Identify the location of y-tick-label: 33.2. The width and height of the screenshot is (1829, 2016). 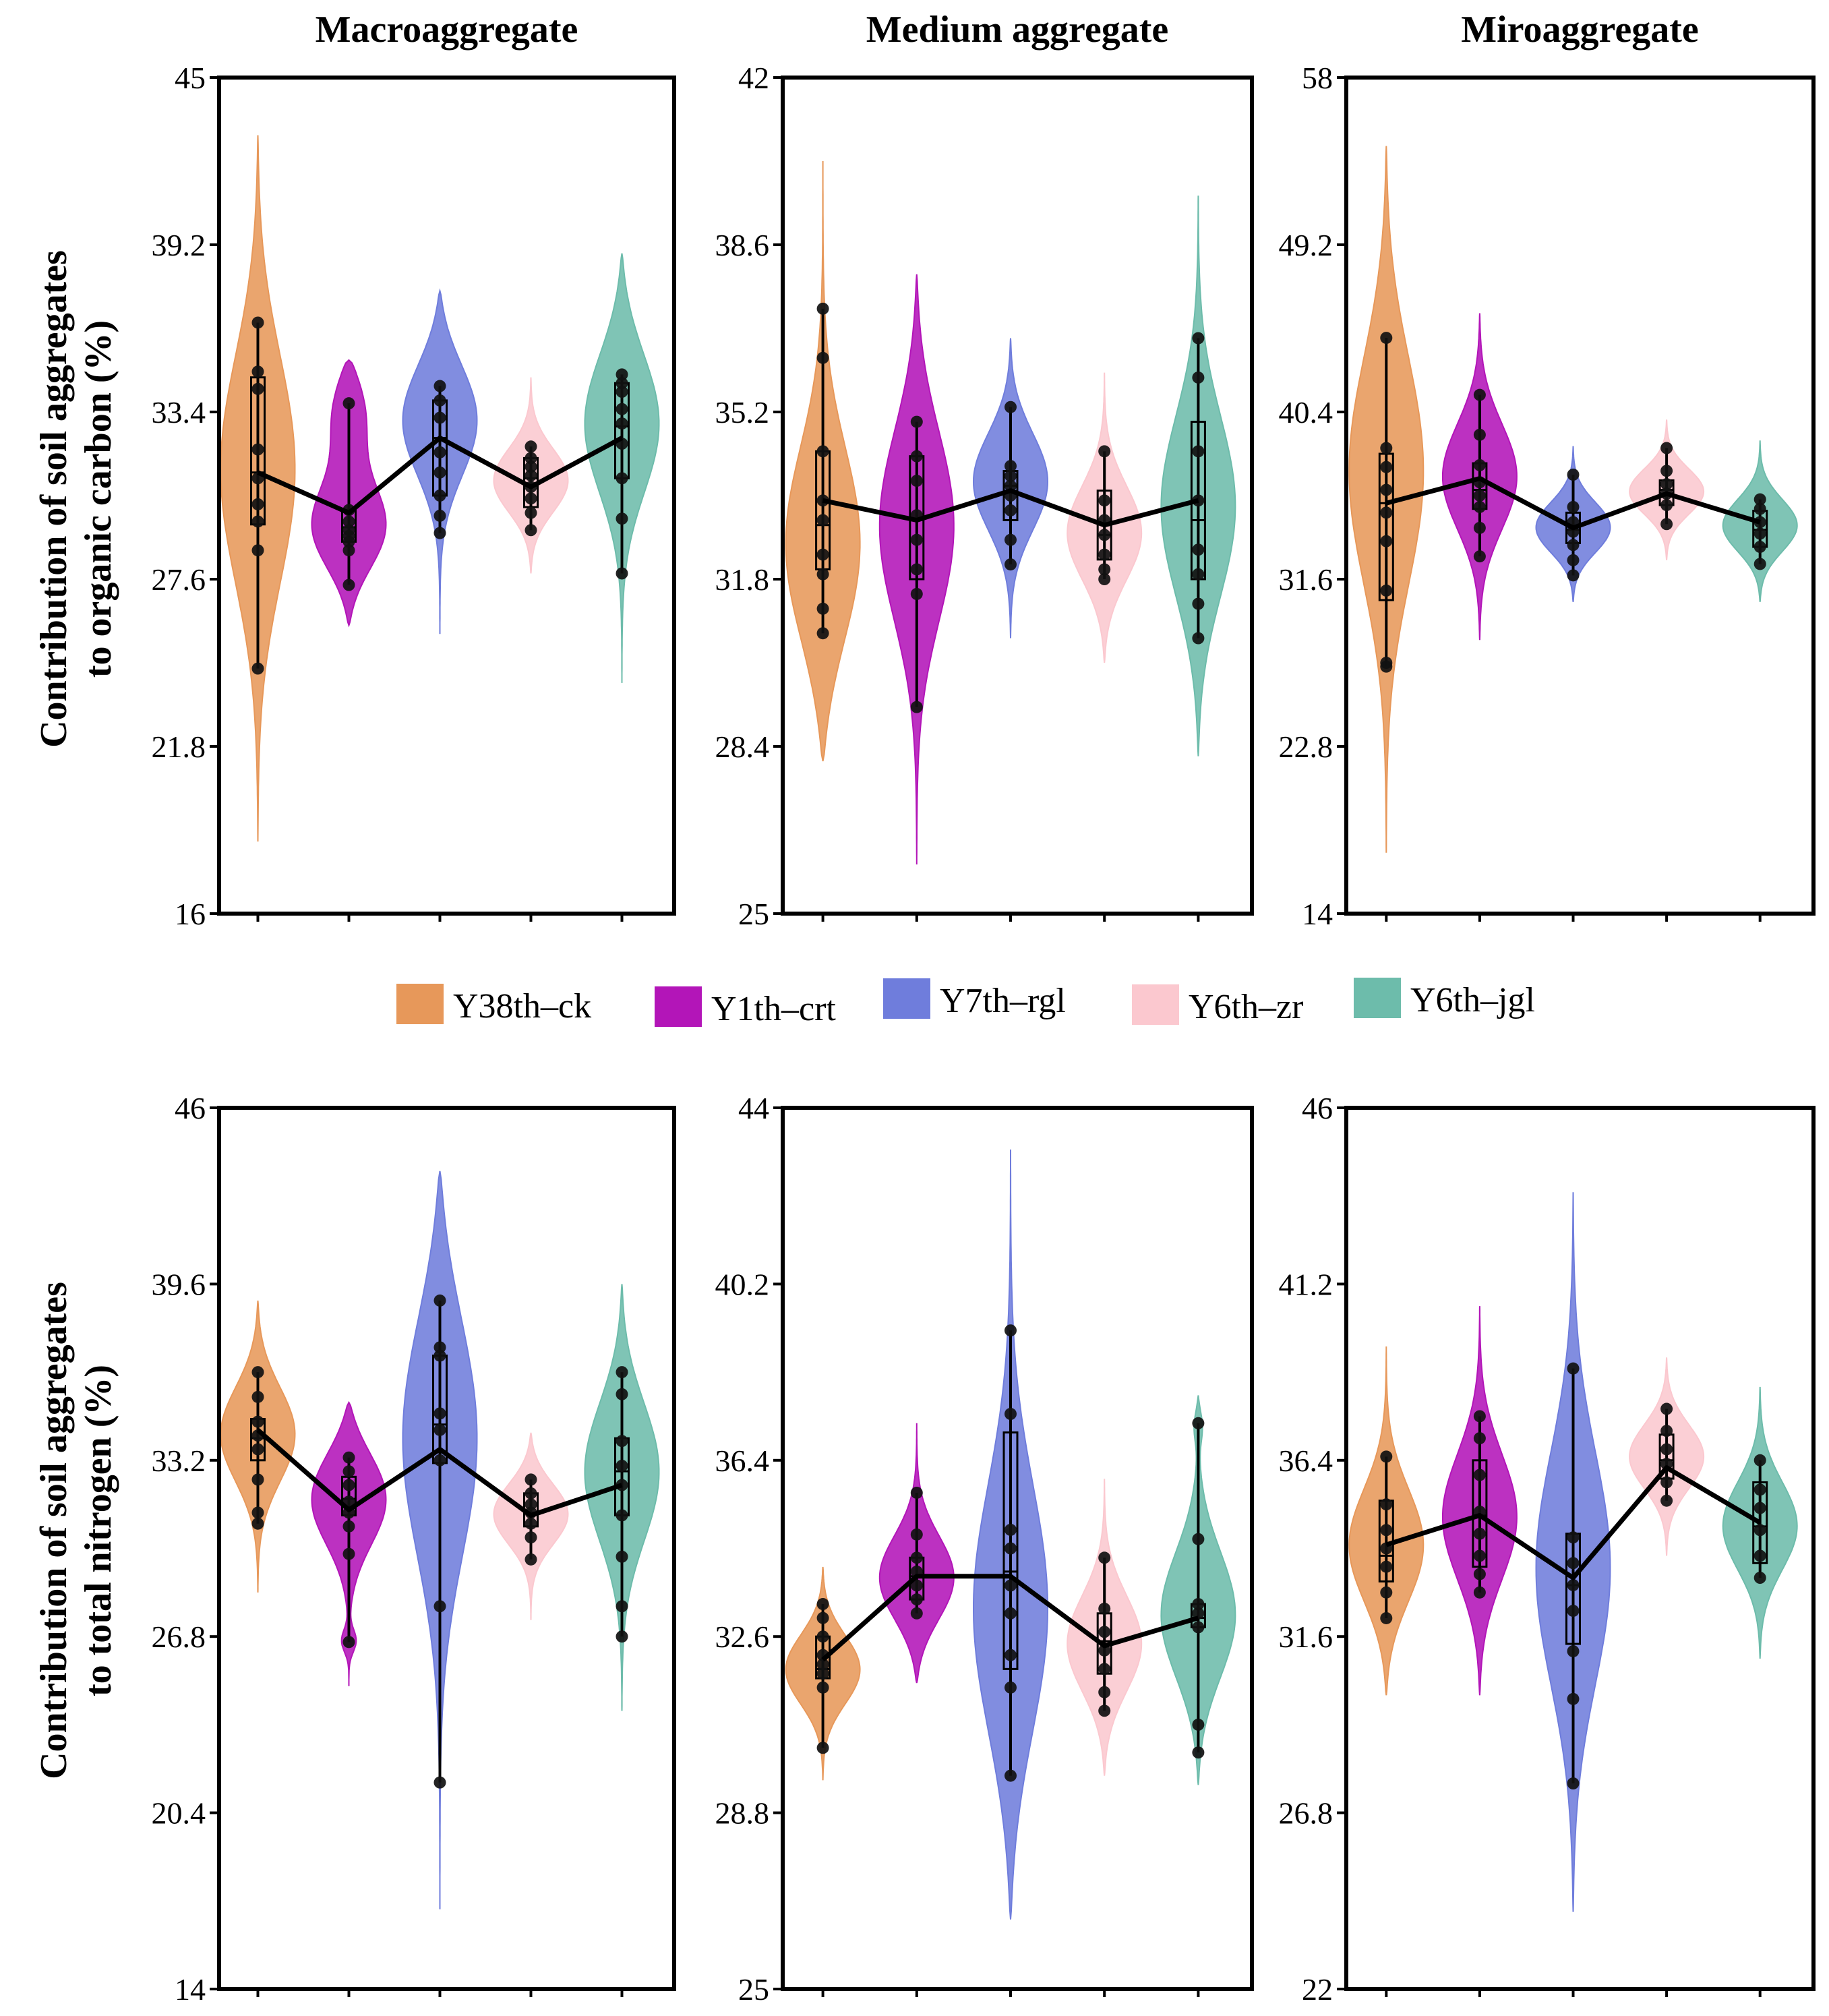
(179, 1461).